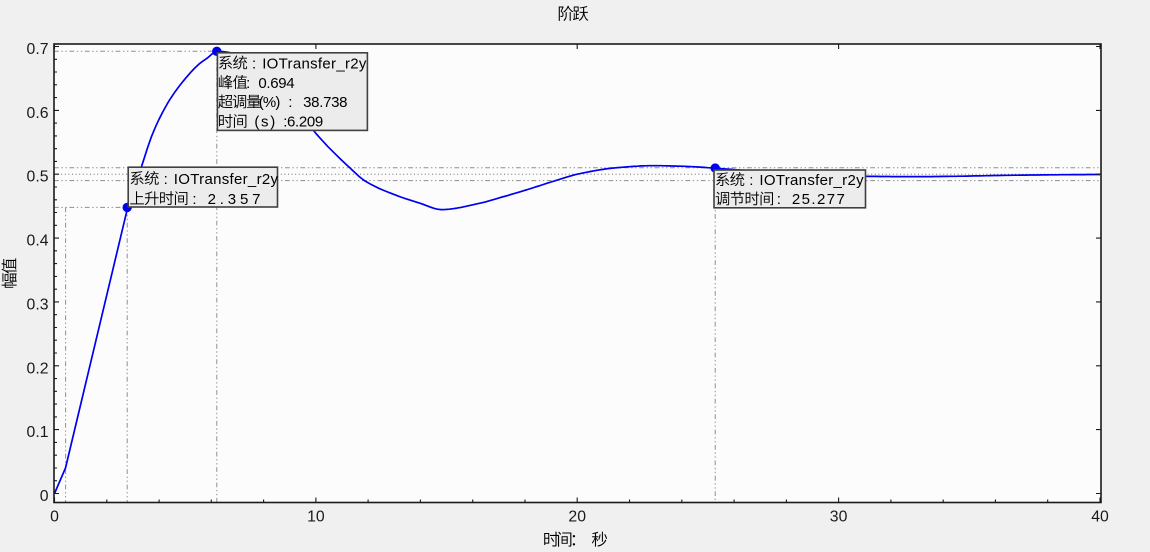 Image resolution: width=1150 pixels, height=552 pixels. Describe the element at coordinates (316, 517) in the screenshot. I see `svg-text: 10` at that location.